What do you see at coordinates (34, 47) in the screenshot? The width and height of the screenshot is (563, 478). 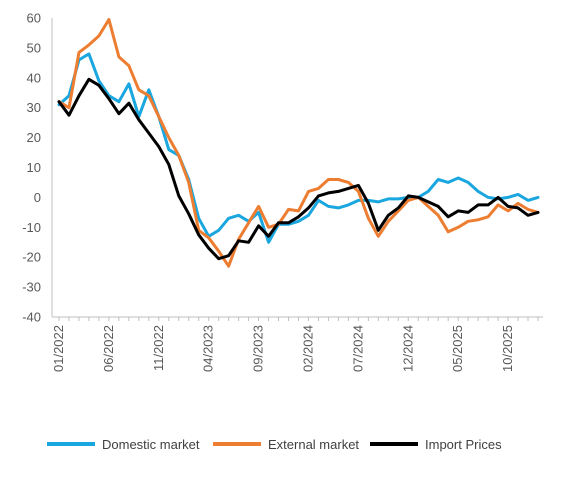 I see `y-tick-label: 50` at bounding box center [34, 47].